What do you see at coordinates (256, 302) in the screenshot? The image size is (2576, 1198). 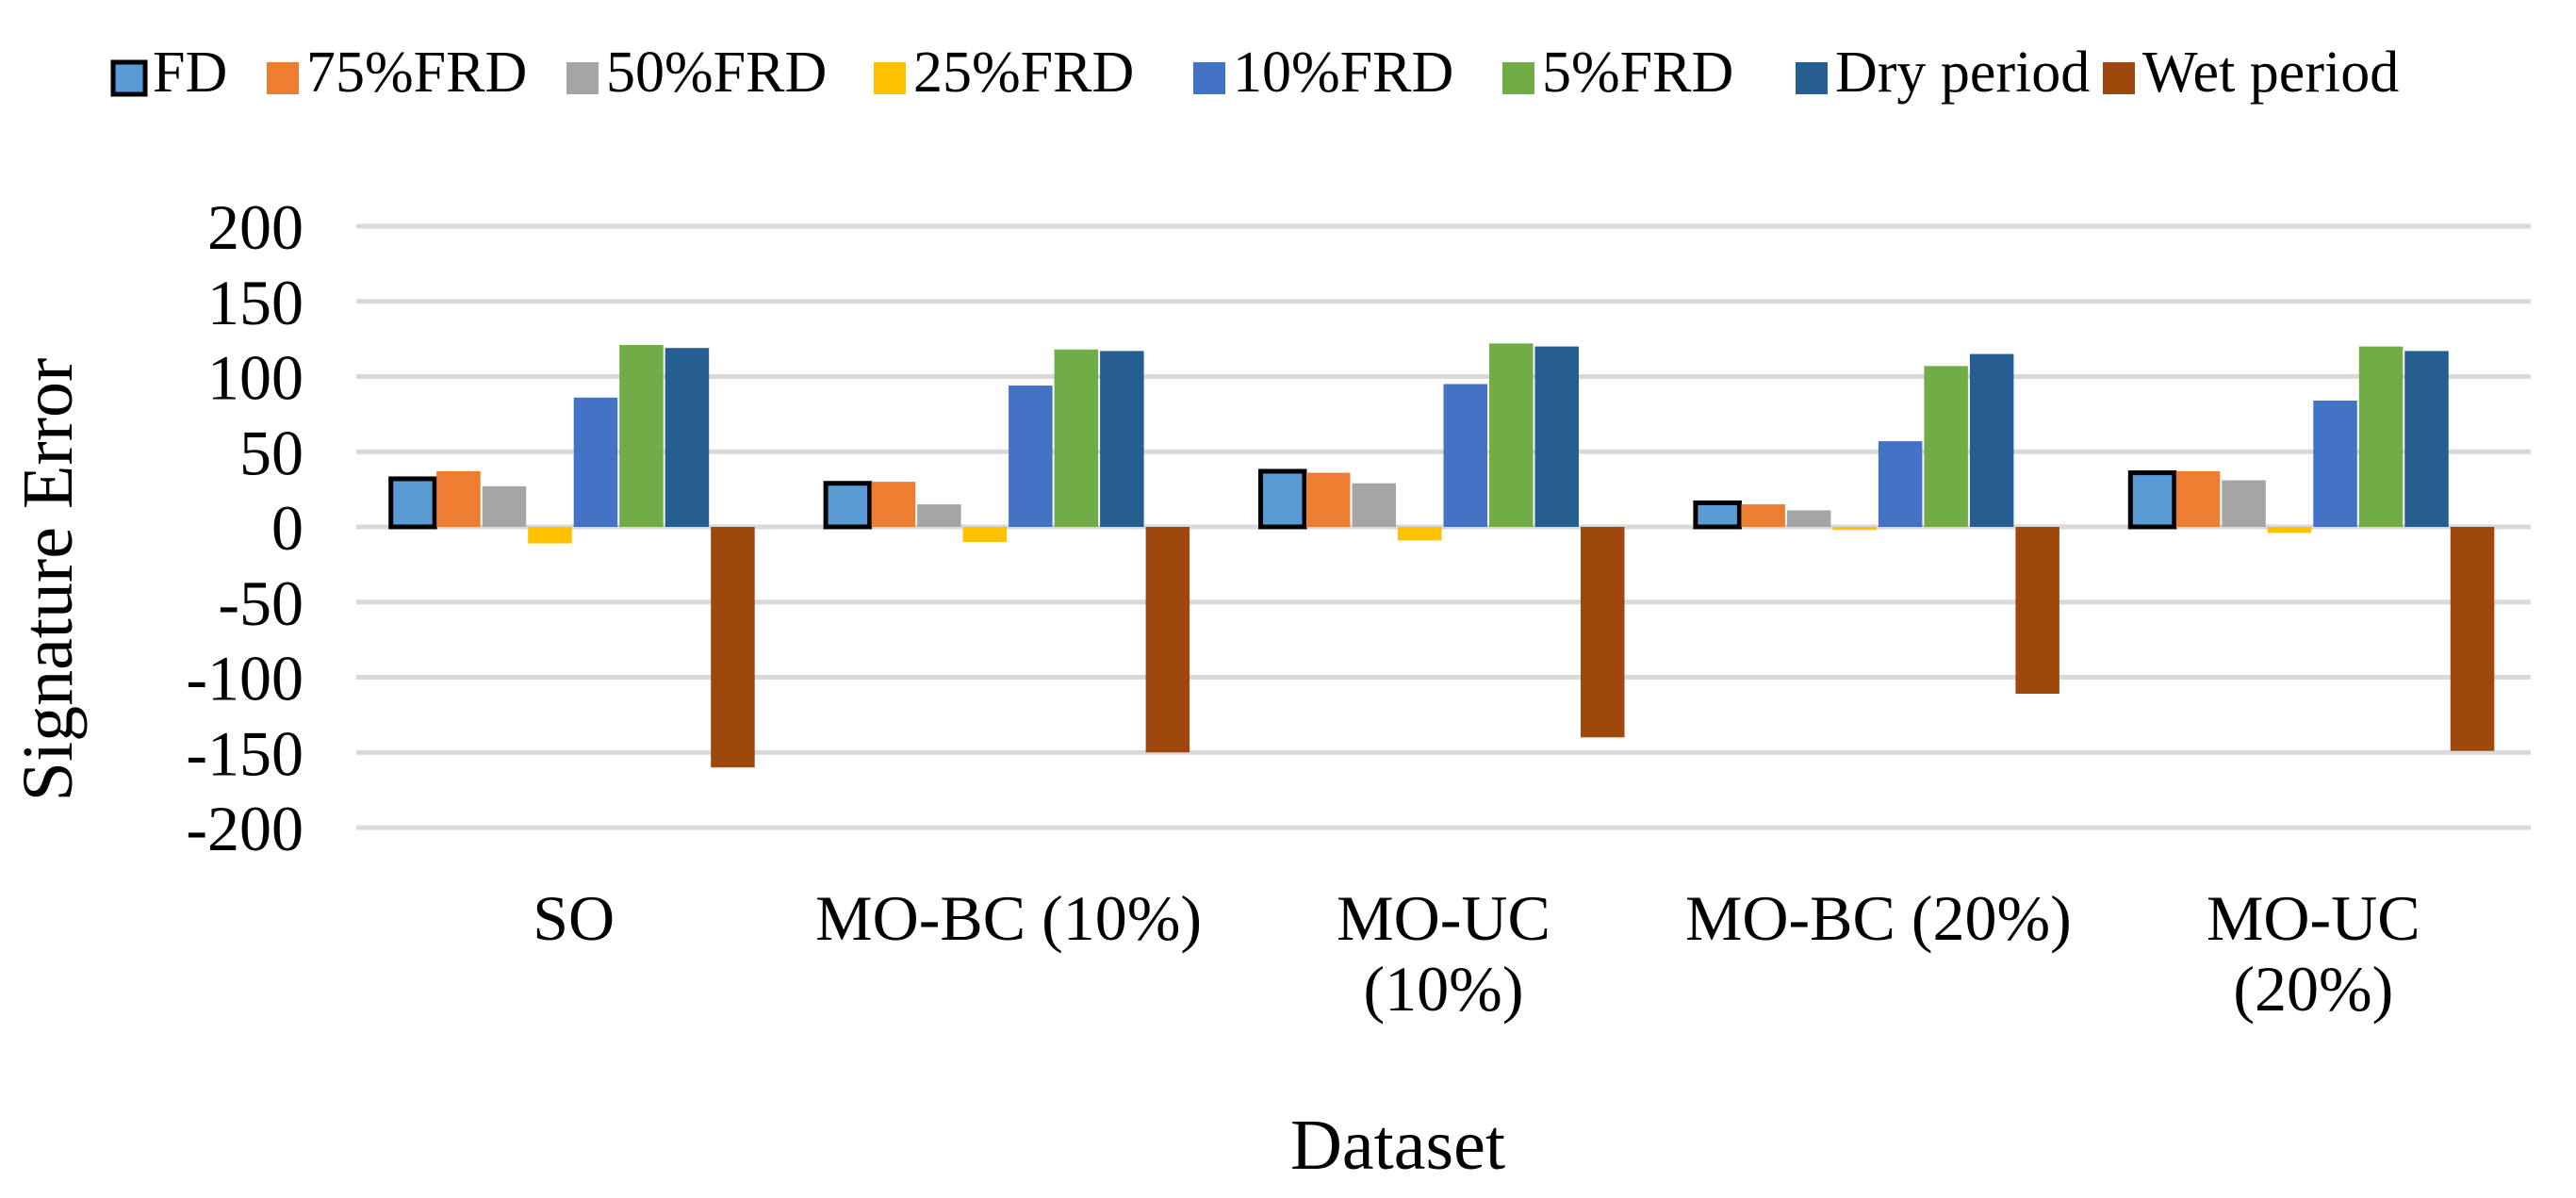 I see `y-tick-label: 150` at bounding box center [256, 302].